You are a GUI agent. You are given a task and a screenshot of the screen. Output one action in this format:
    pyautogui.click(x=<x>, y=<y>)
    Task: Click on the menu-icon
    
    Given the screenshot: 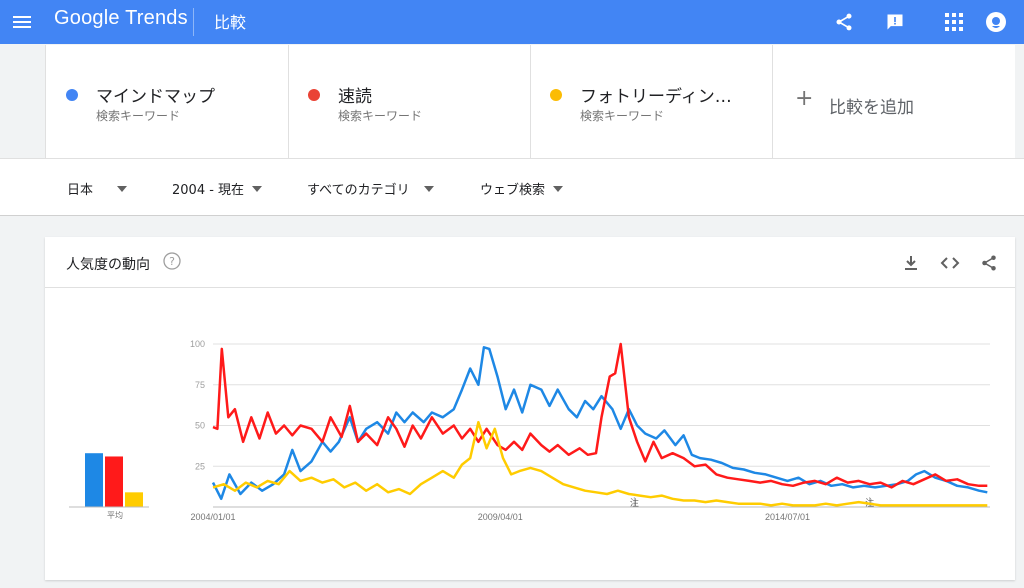 What is the action you would take?
    pyautogui.click(x=22, y=22)
    